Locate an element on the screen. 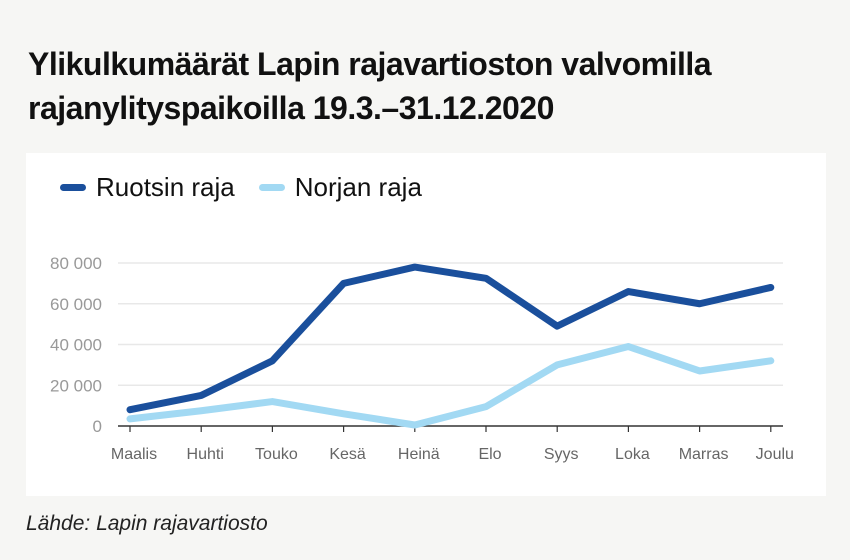 The width and height of the screenshot is (850, 560). y-tick-label: 80 000 is located at coordinates (76, 263).